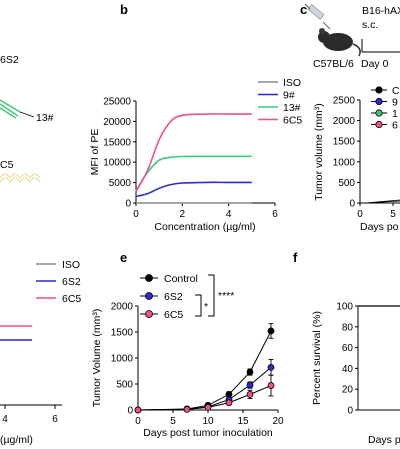 The height and width of the screenshot is (449, 400). I want to click on panel-letter-b: b, so click(124, 9).